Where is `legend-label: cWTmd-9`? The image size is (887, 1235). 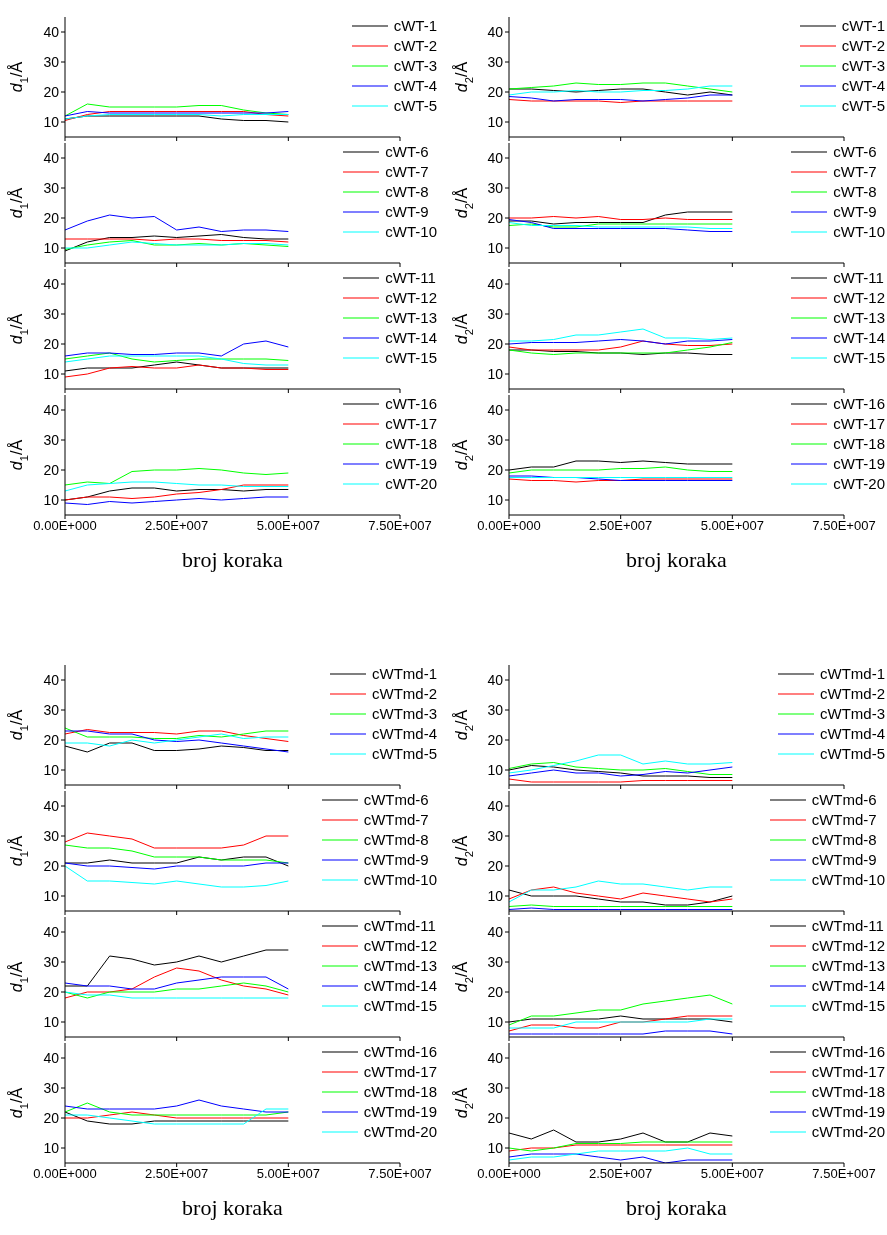
legend-label: cWTmd-9 is located at coordinates (396, 860).